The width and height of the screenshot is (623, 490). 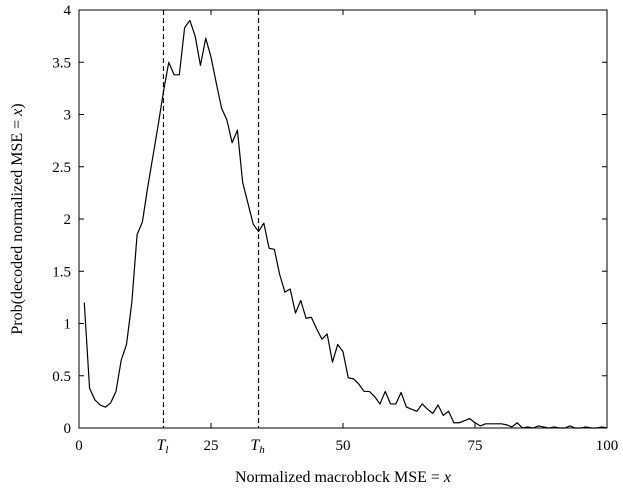 I want to click on x-tick-label: 100, so click(x=607, y=446).